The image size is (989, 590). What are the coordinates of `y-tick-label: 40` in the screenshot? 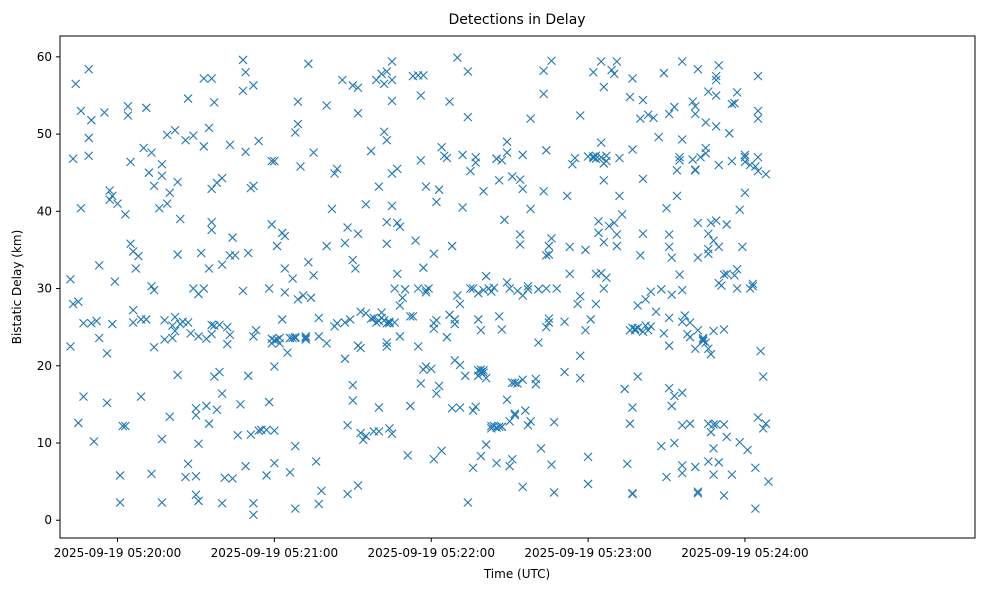 It's located at (44, 211).